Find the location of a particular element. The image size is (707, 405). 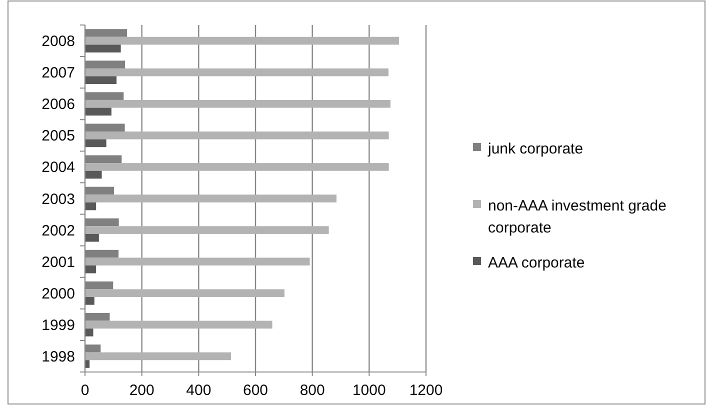

y-tick-label: 2004 is located at coordinates (58, 167).